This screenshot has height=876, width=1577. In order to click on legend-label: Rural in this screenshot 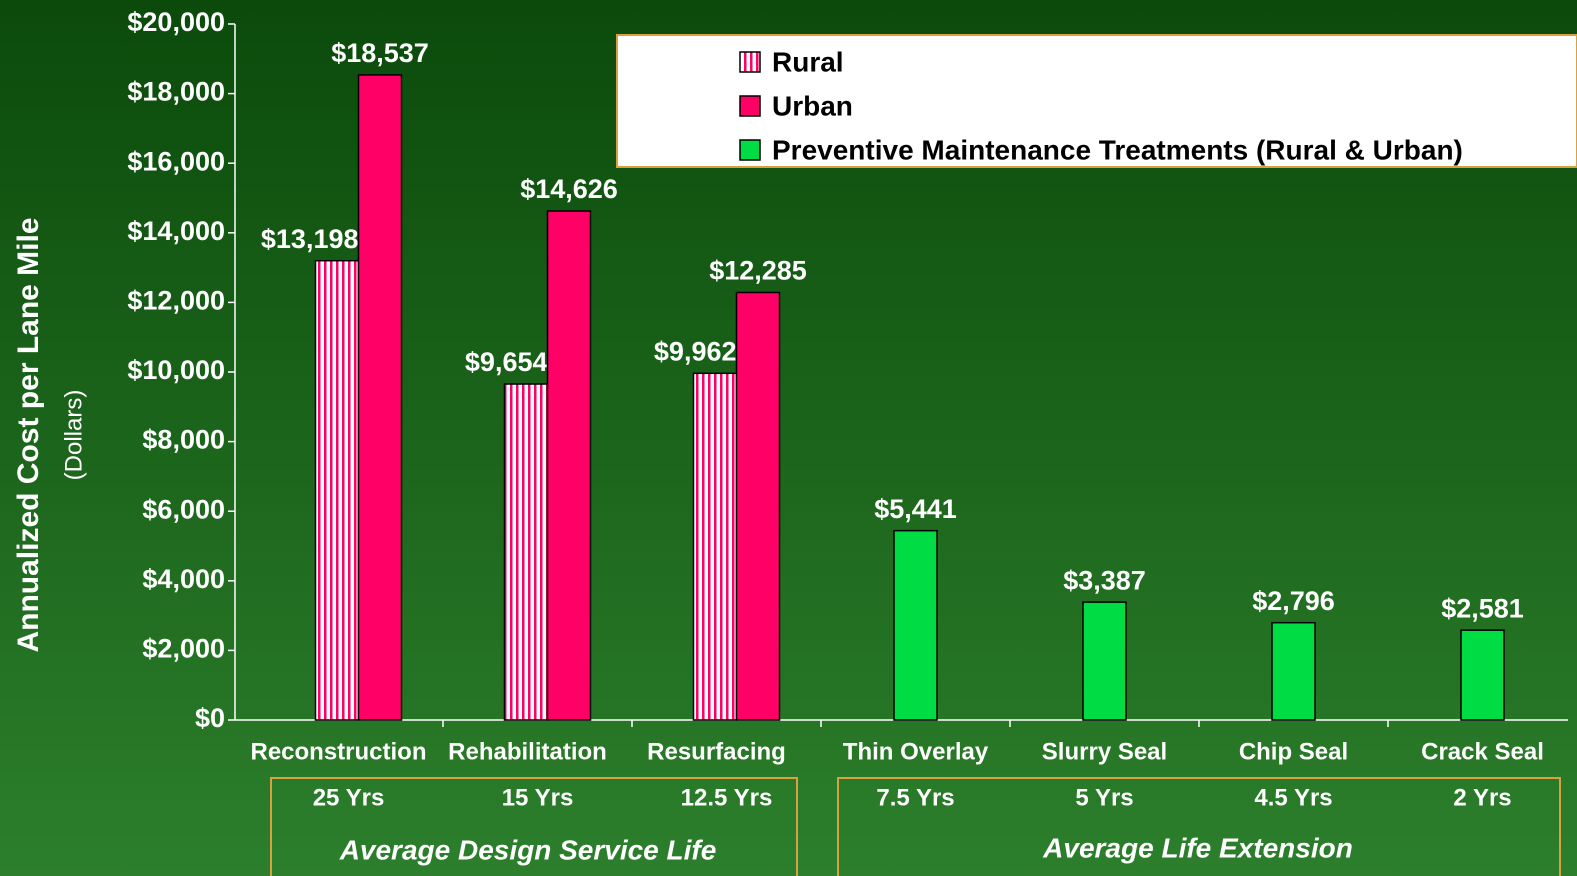, I will do `click(808, 61)`.